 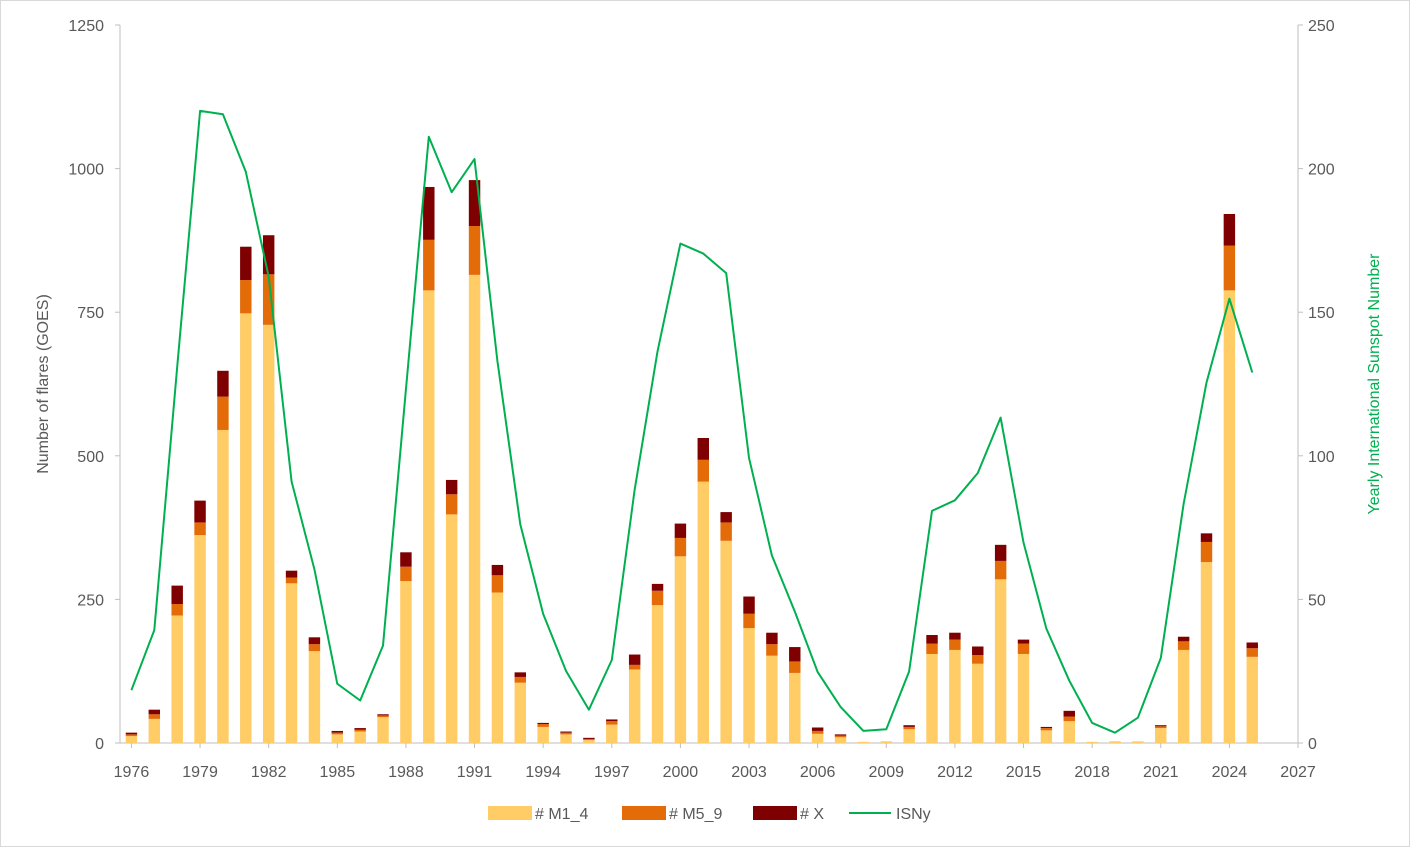 I want to click on y-axis-title: Number of flares (GOES), so click(x=43, y=384).